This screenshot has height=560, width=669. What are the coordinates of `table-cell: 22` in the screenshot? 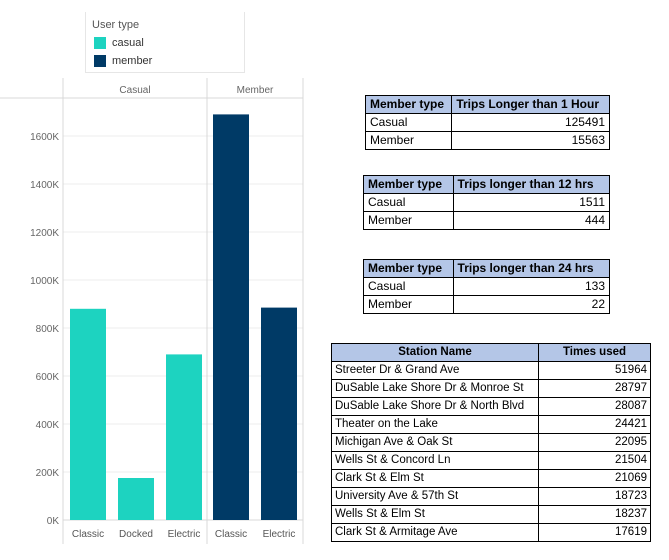 It's located at (531, 304).